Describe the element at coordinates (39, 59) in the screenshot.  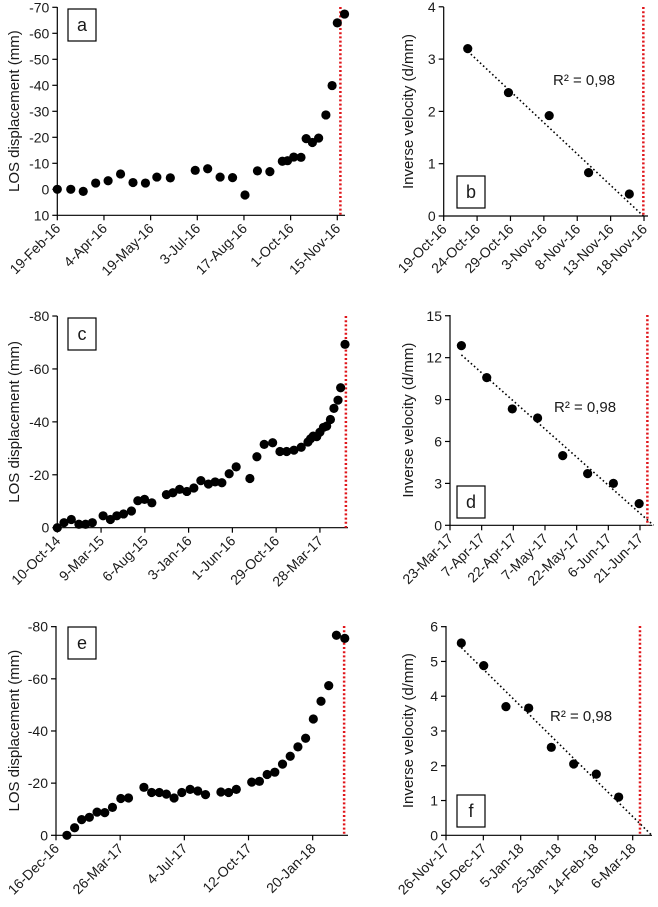
I see `y-tick-label: -50` at that location.